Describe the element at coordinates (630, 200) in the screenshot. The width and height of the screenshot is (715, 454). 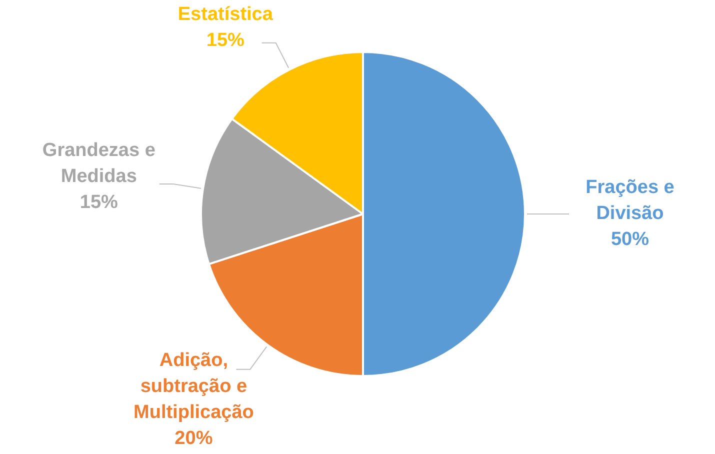
I see `slice-label: Frações e Divisão` at that location.